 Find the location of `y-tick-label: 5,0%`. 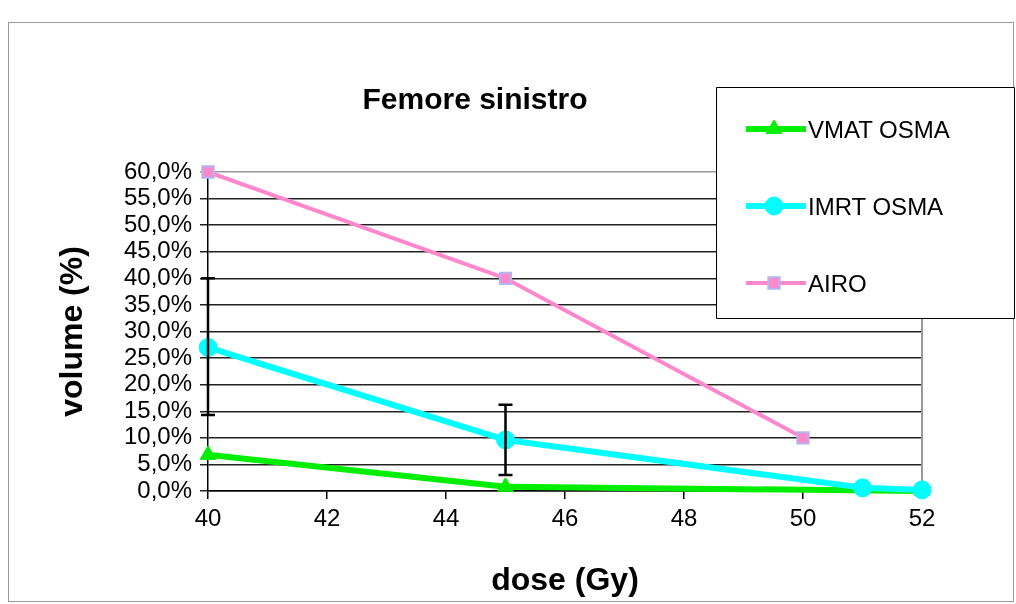

y-tick-label: 5,0% is located at coordinates (164, 463).